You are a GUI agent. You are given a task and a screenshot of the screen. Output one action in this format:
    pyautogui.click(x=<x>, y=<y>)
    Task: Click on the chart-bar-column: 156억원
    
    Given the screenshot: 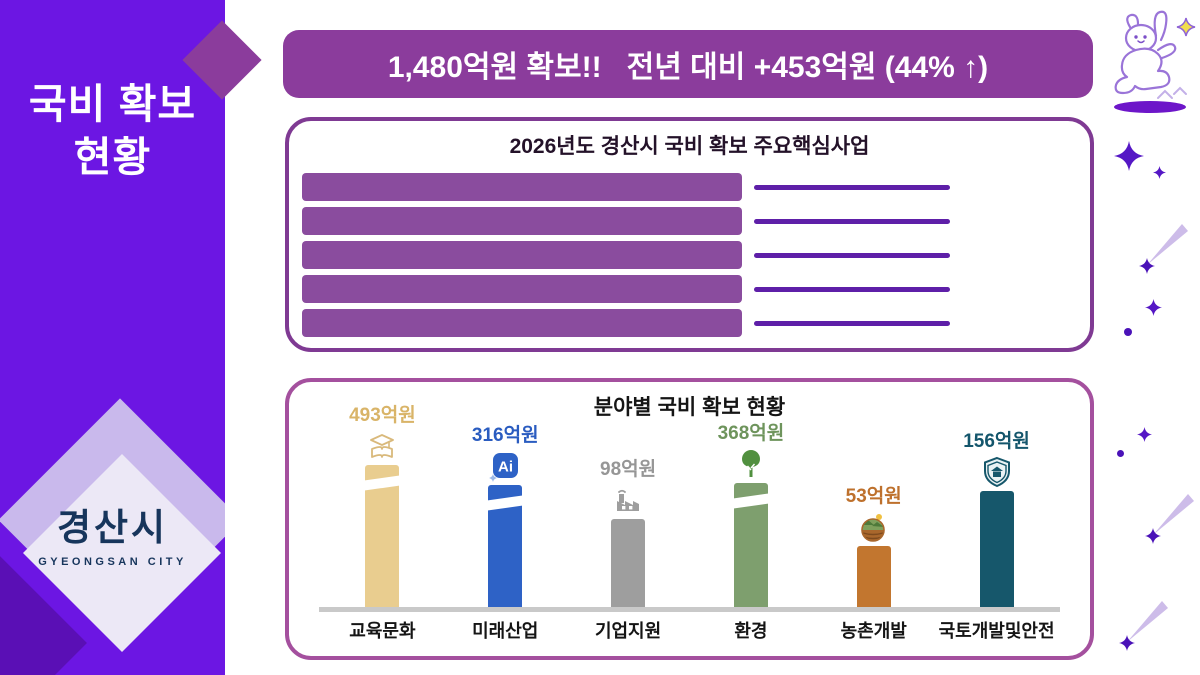 What is the action you would take?
    pyautogui.click(x=996, y=516)
    